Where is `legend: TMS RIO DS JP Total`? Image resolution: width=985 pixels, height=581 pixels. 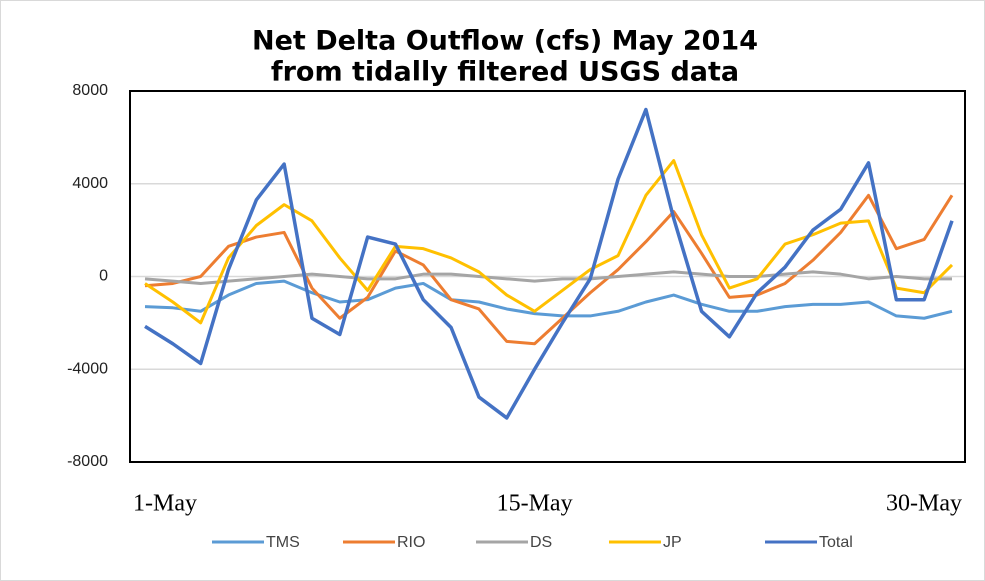 legend: TMS RIO DS JP Total is located at coordinates (532, 542).